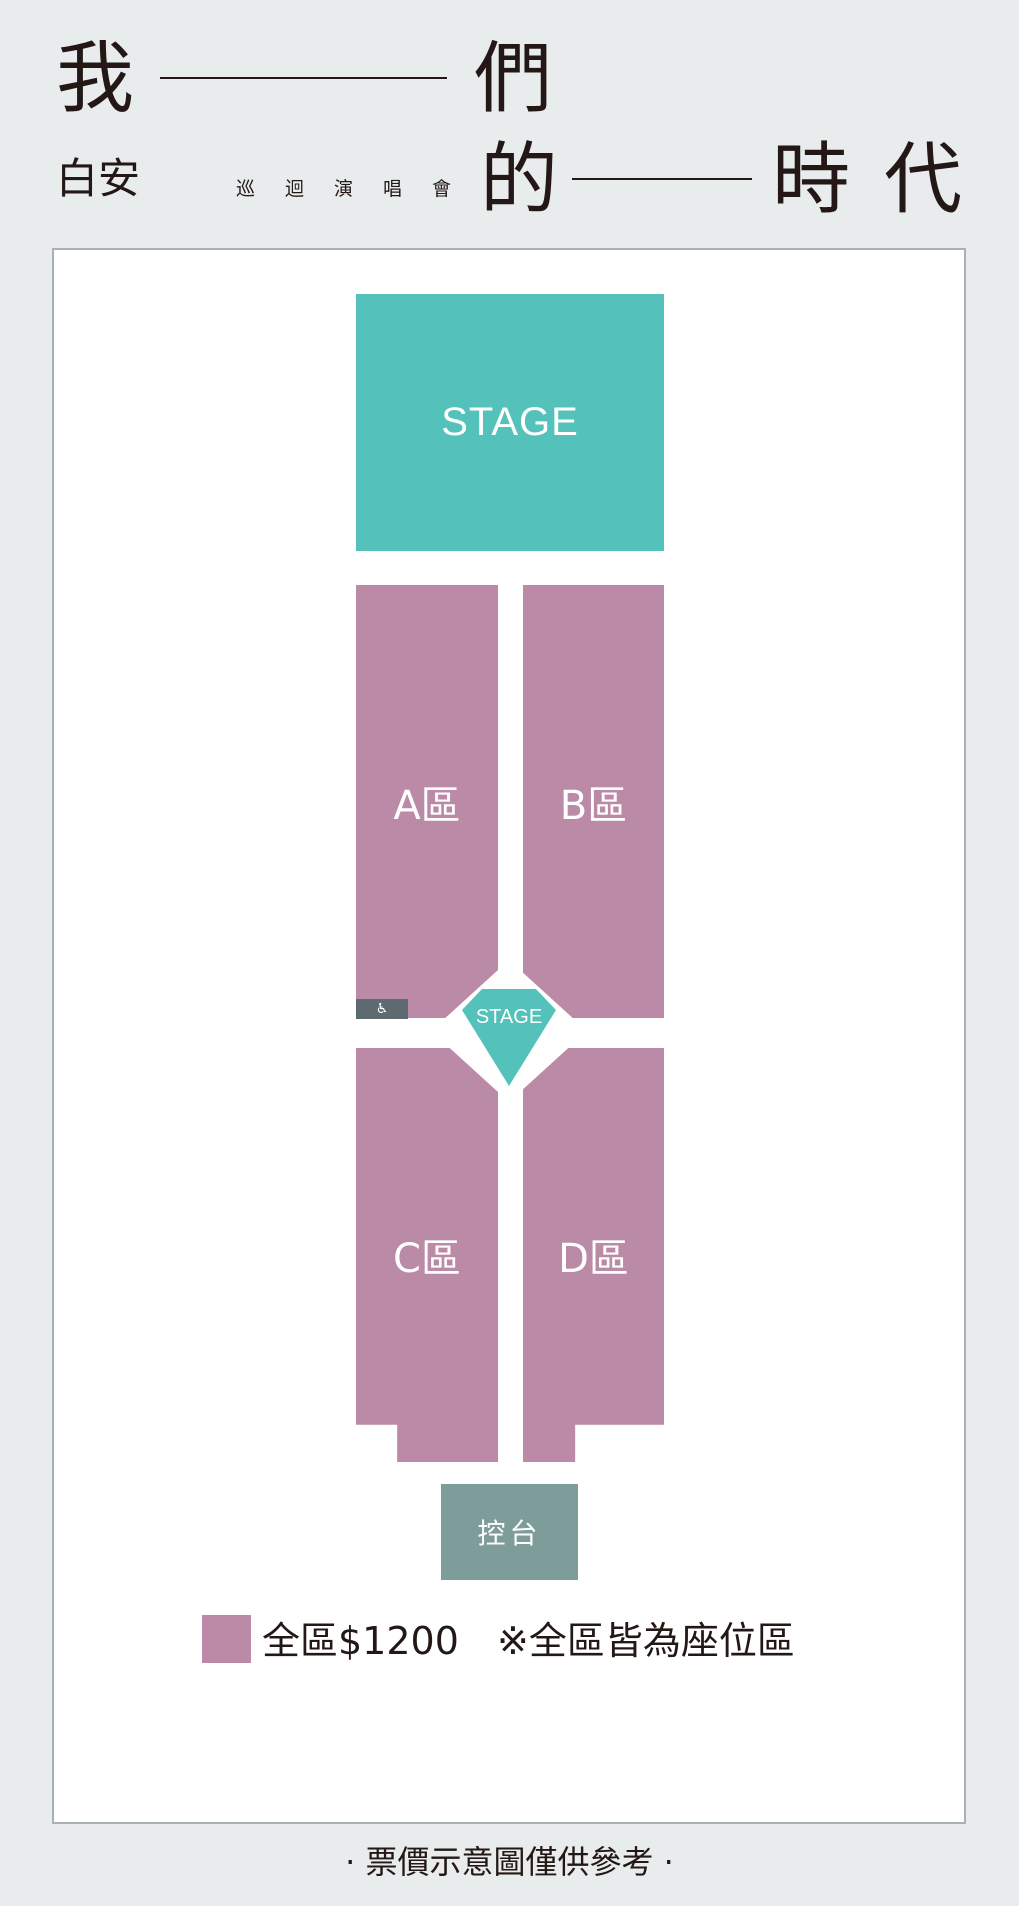  Describe the element at coordinates (95, 79) in the screenshot. I see `title-character-wo: 我` at that location.